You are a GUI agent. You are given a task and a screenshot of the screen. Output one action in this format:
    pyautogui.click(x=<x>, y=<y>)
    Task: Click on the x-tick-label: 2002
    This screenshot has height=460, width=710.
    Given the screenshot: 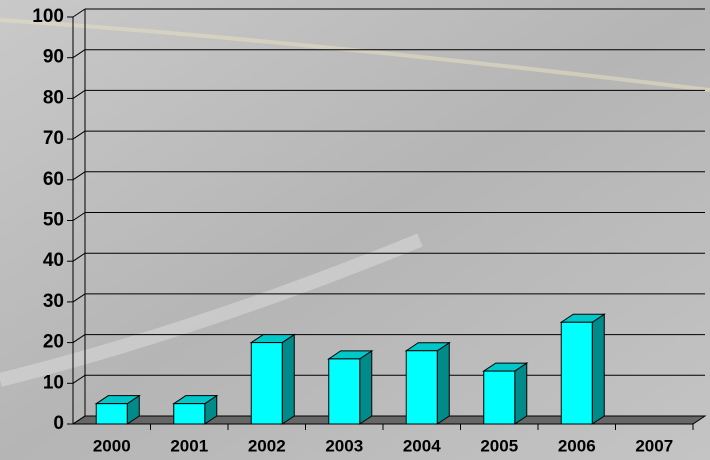 What is the action you would take?
    pyautogui.click(x=267, y=445)
    